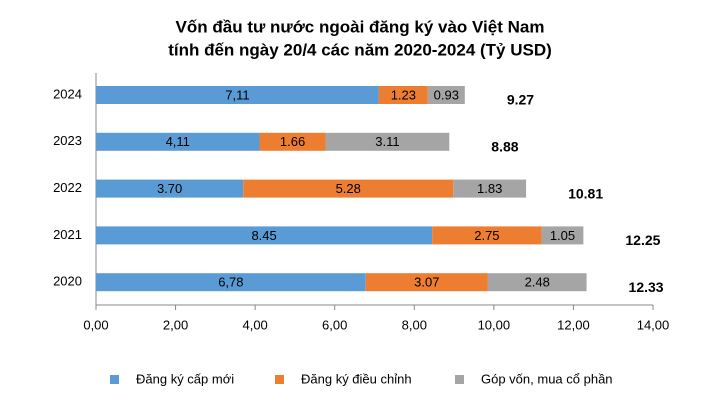  Describe the element at coordinates (254, 324) in the screenshot. I see `x-tick-label: 4,00` at that location.